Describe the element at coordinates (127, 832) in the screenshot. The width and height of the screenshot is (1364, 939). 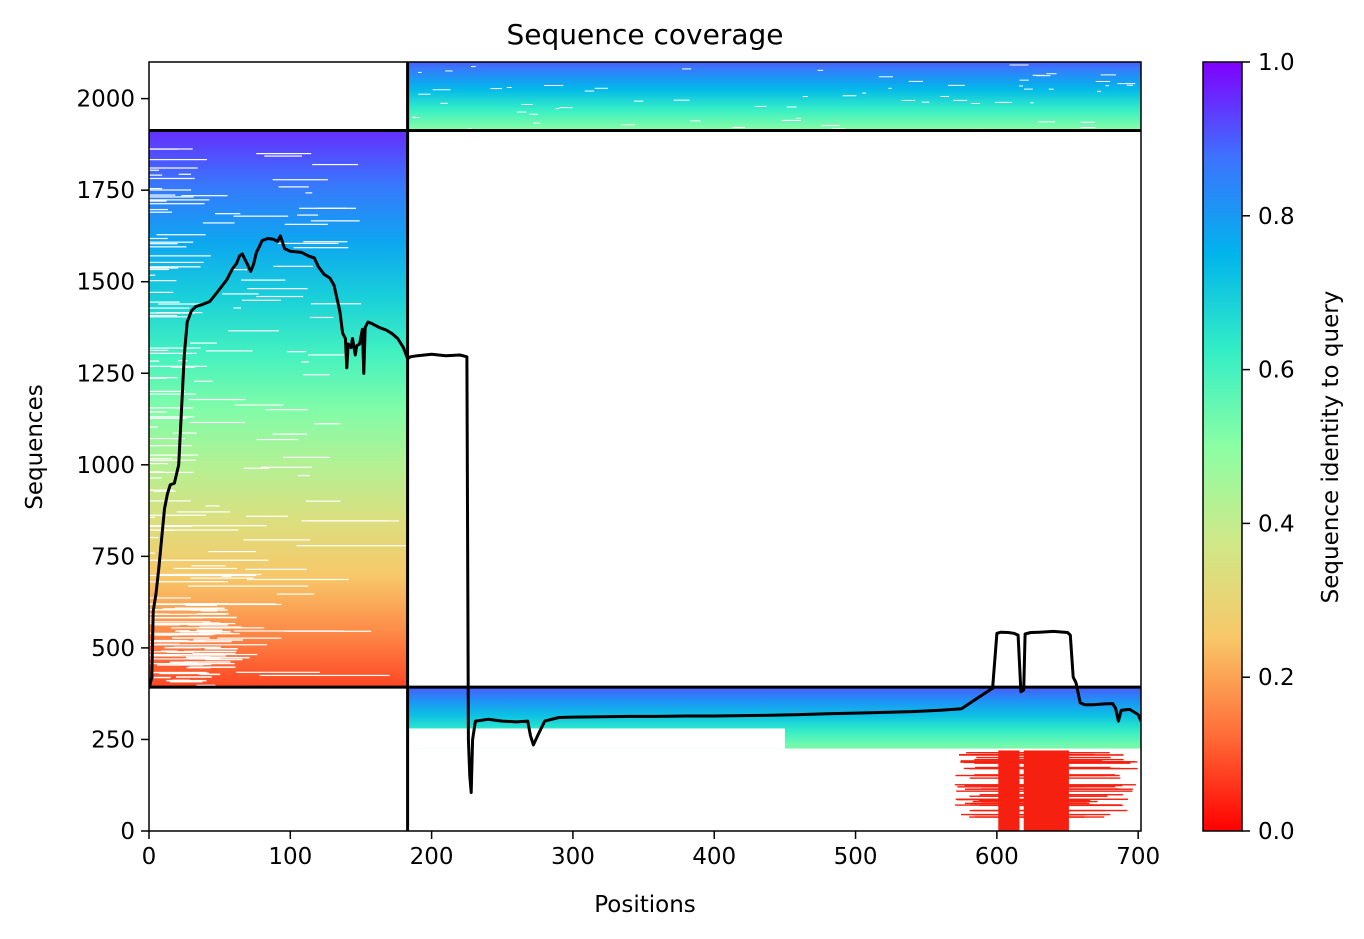
I see `y-tick-label: 0` at that location.